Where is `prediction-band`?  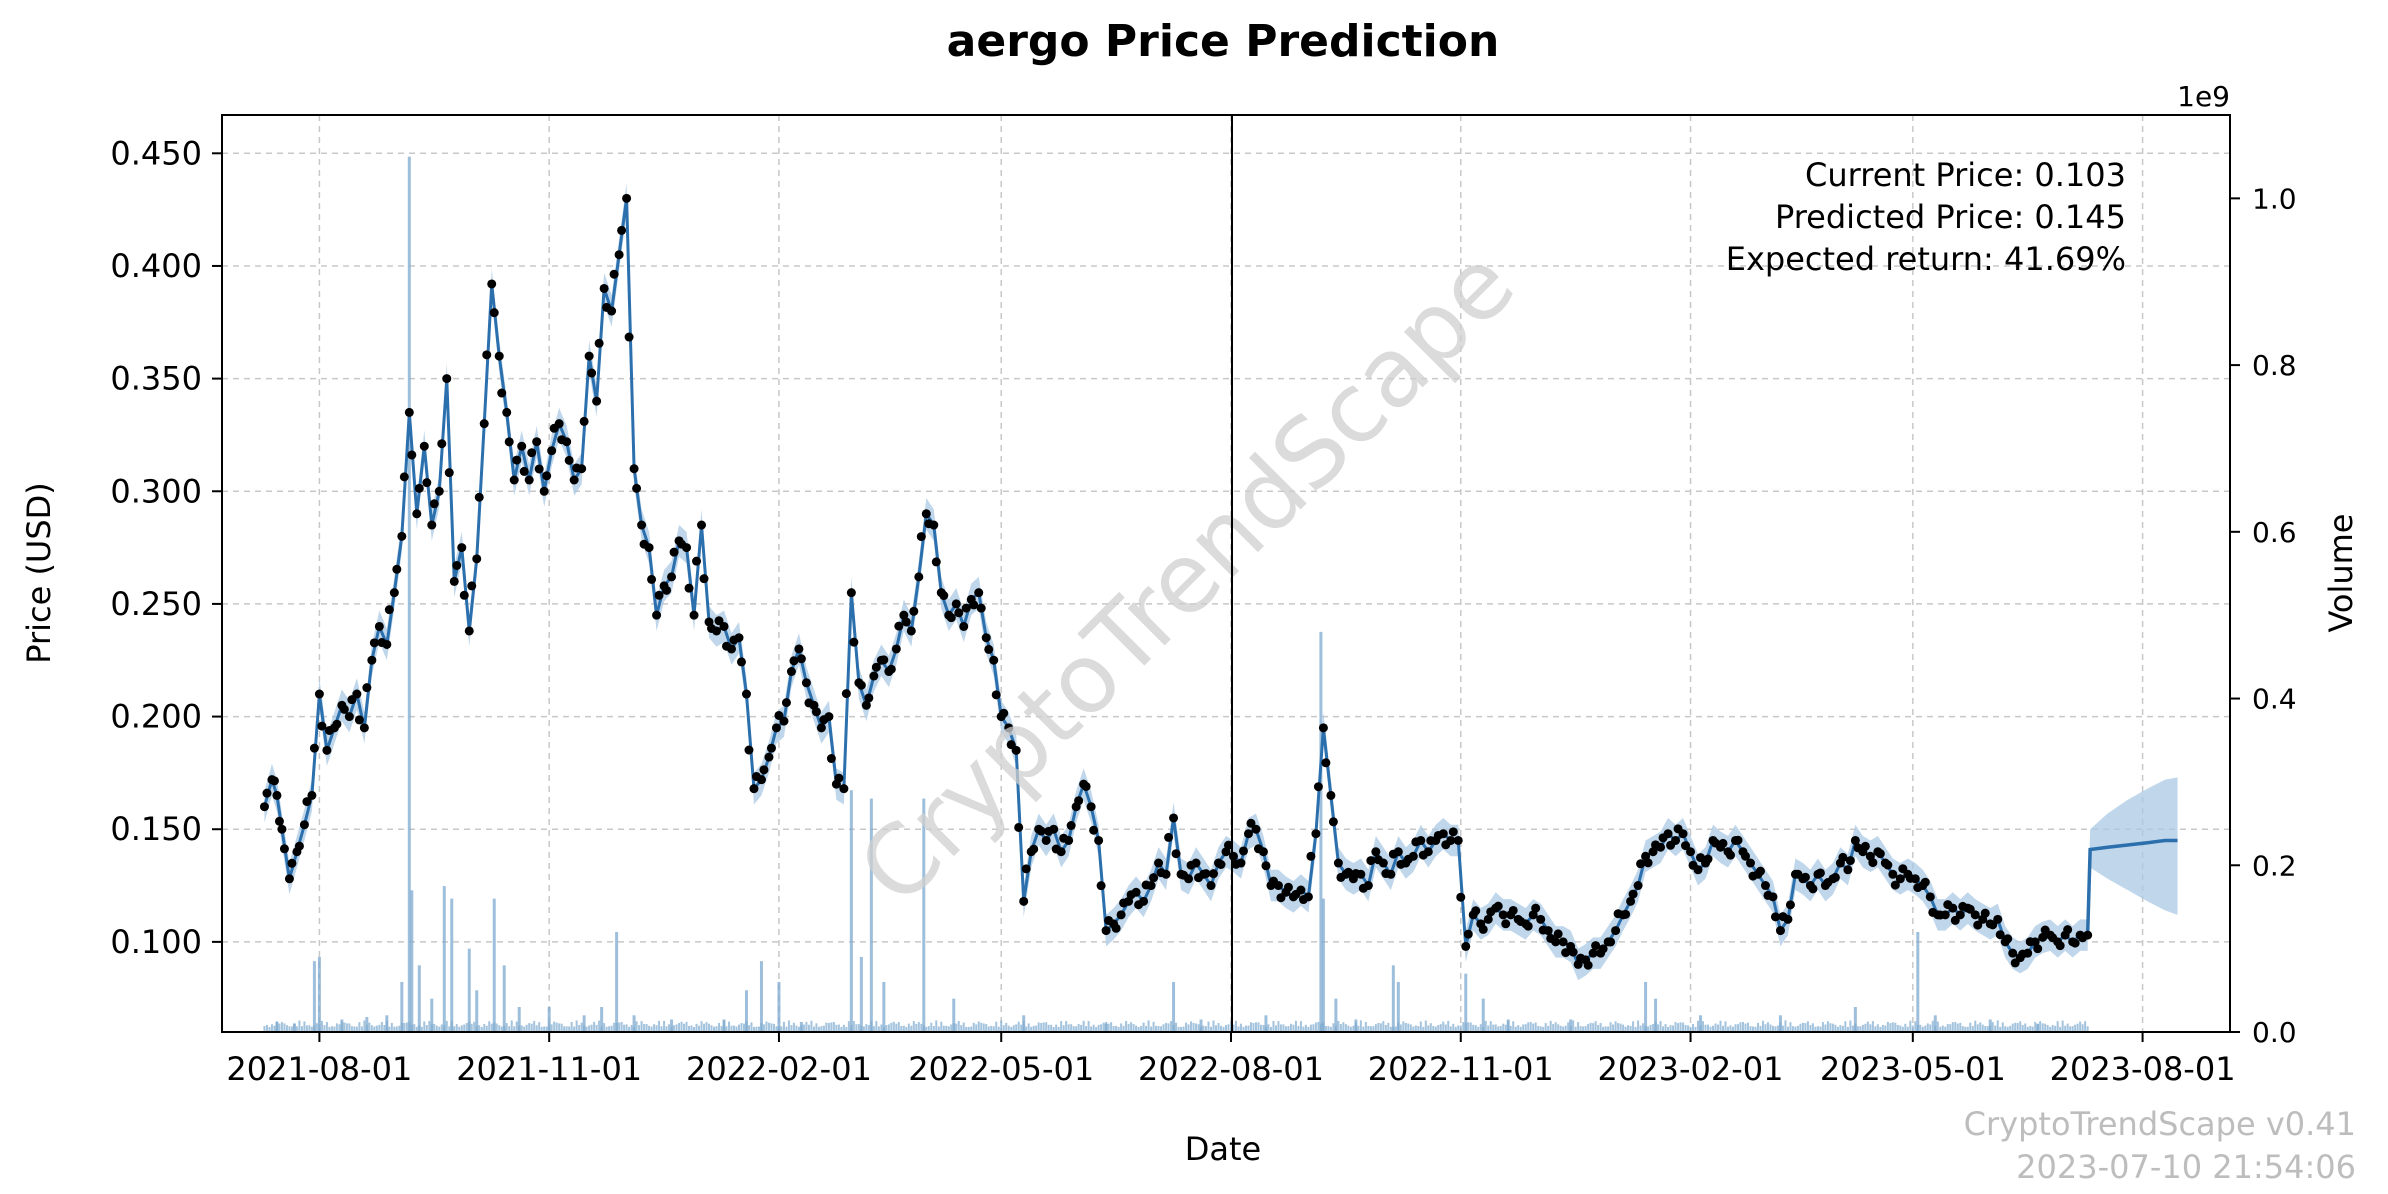 prediction-band is located at coordinates (2132, 863).